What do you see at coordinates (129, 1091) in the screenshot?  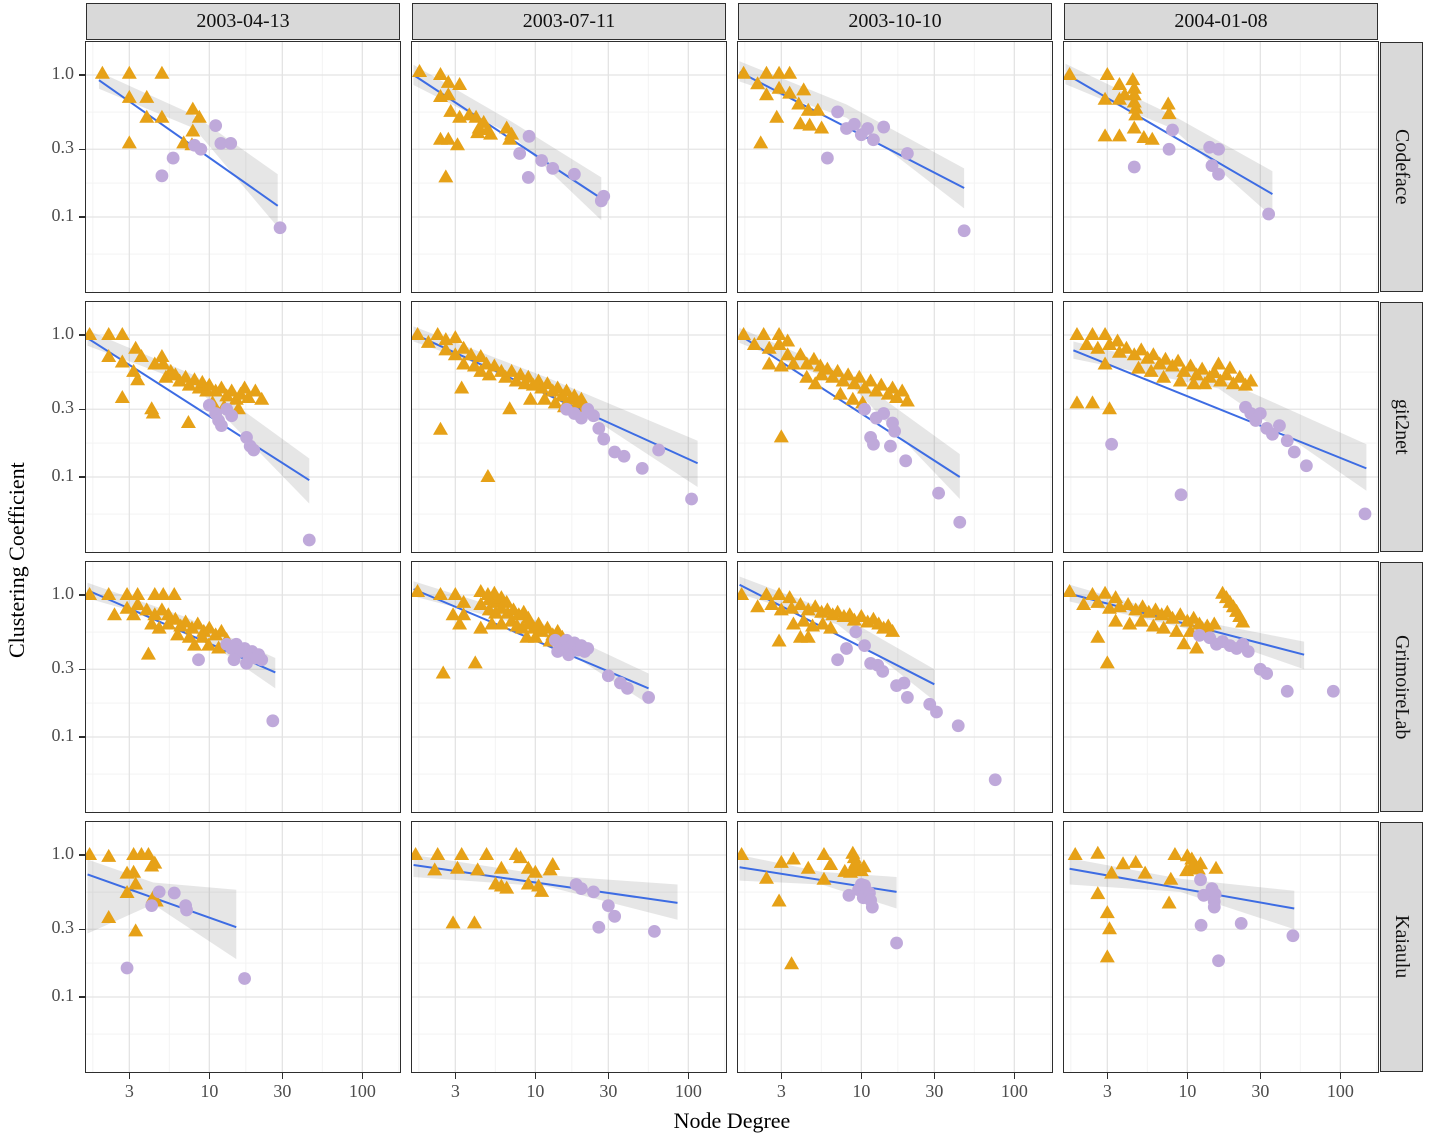 I see `x-tick-label: 3` at bounding box center [129, 1091].